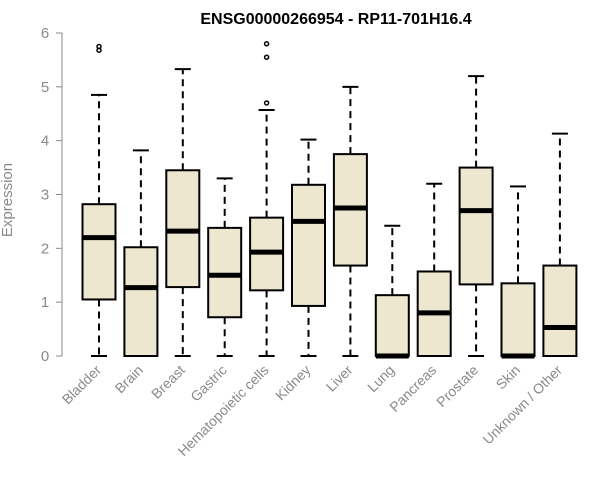  Describe the element at coordinates (45, 356) in the screenshot. I see `y-tick-label: 0` at that location.